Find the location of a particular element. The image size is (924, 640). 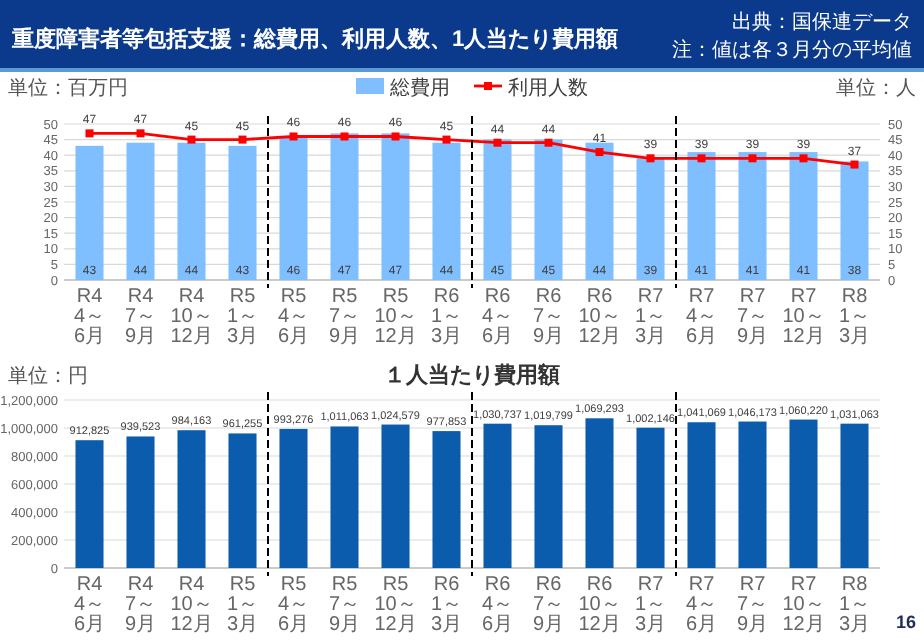

text: 16 is located at coordinates (905, 622).